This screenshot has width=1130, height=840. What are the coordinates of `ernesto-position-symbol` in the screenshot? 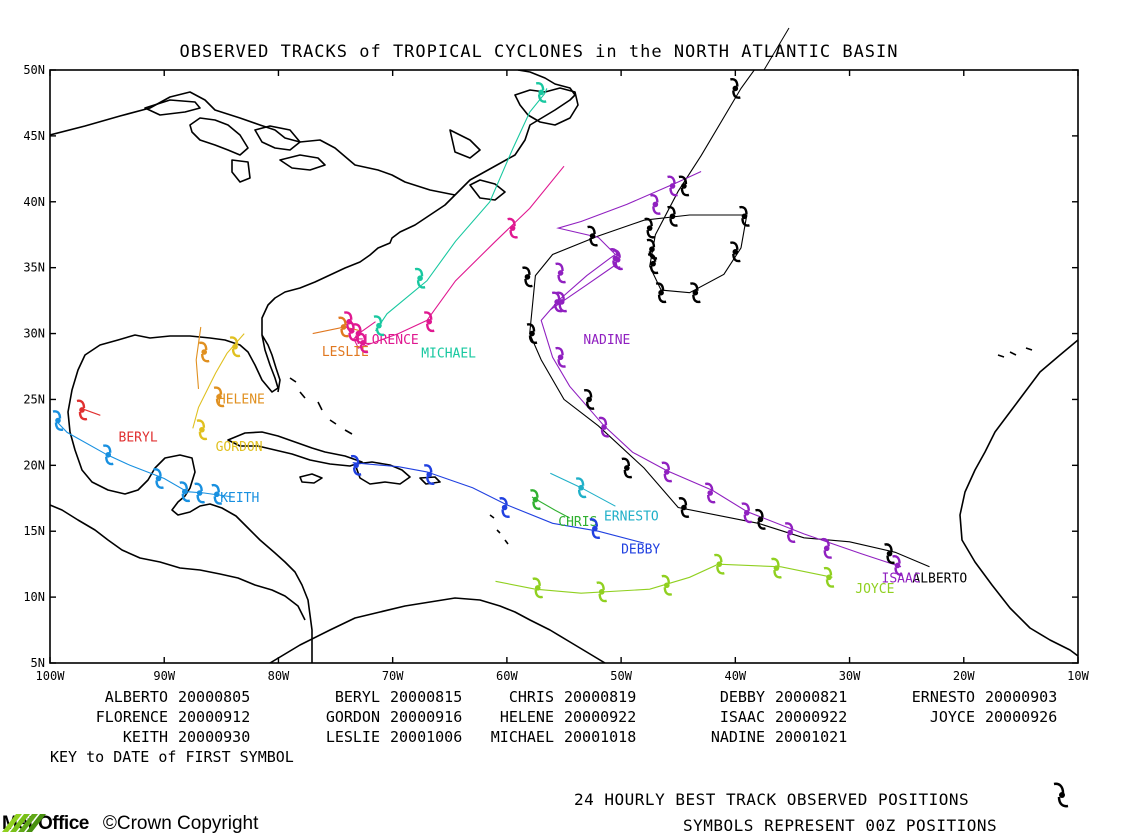 It's located at (581, 488).